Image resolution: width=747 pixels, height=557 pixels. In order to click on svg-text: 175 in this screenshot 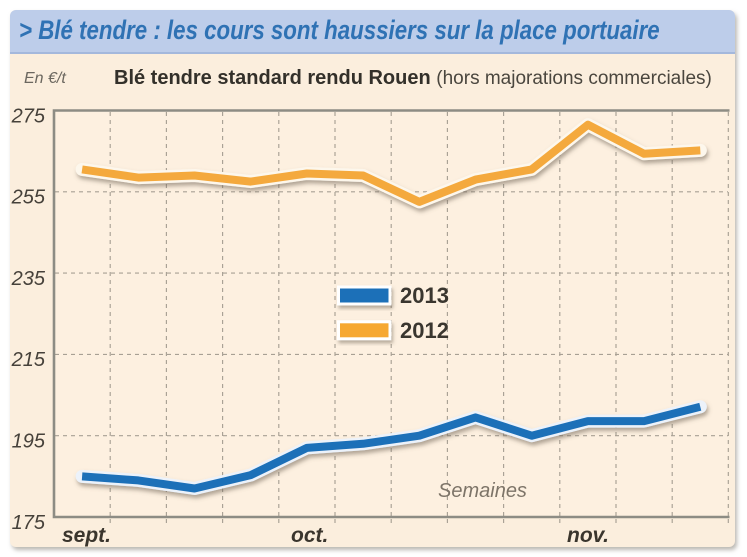, I will do `click(29, 523)`.